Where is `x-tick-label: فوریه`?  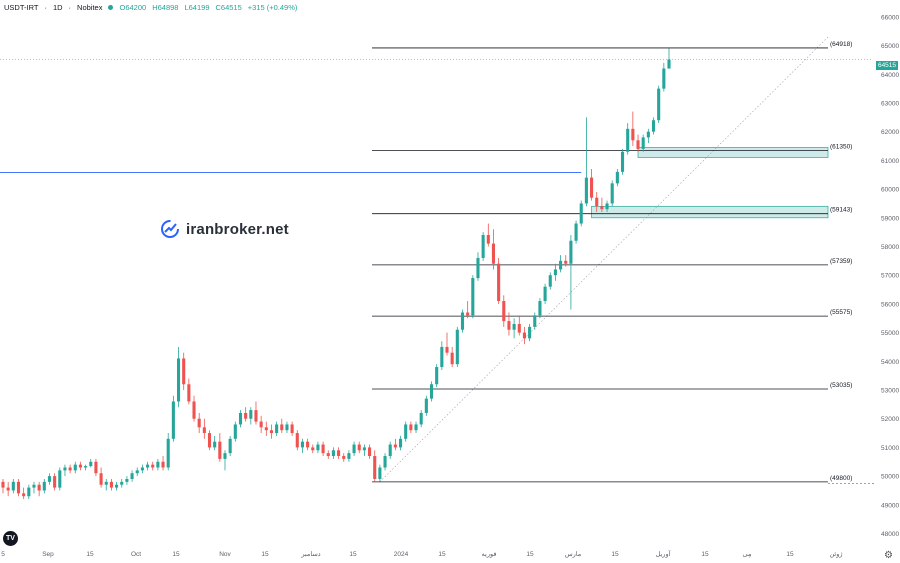
x-tick-label: فوریه is located at coordinates (489, 554).